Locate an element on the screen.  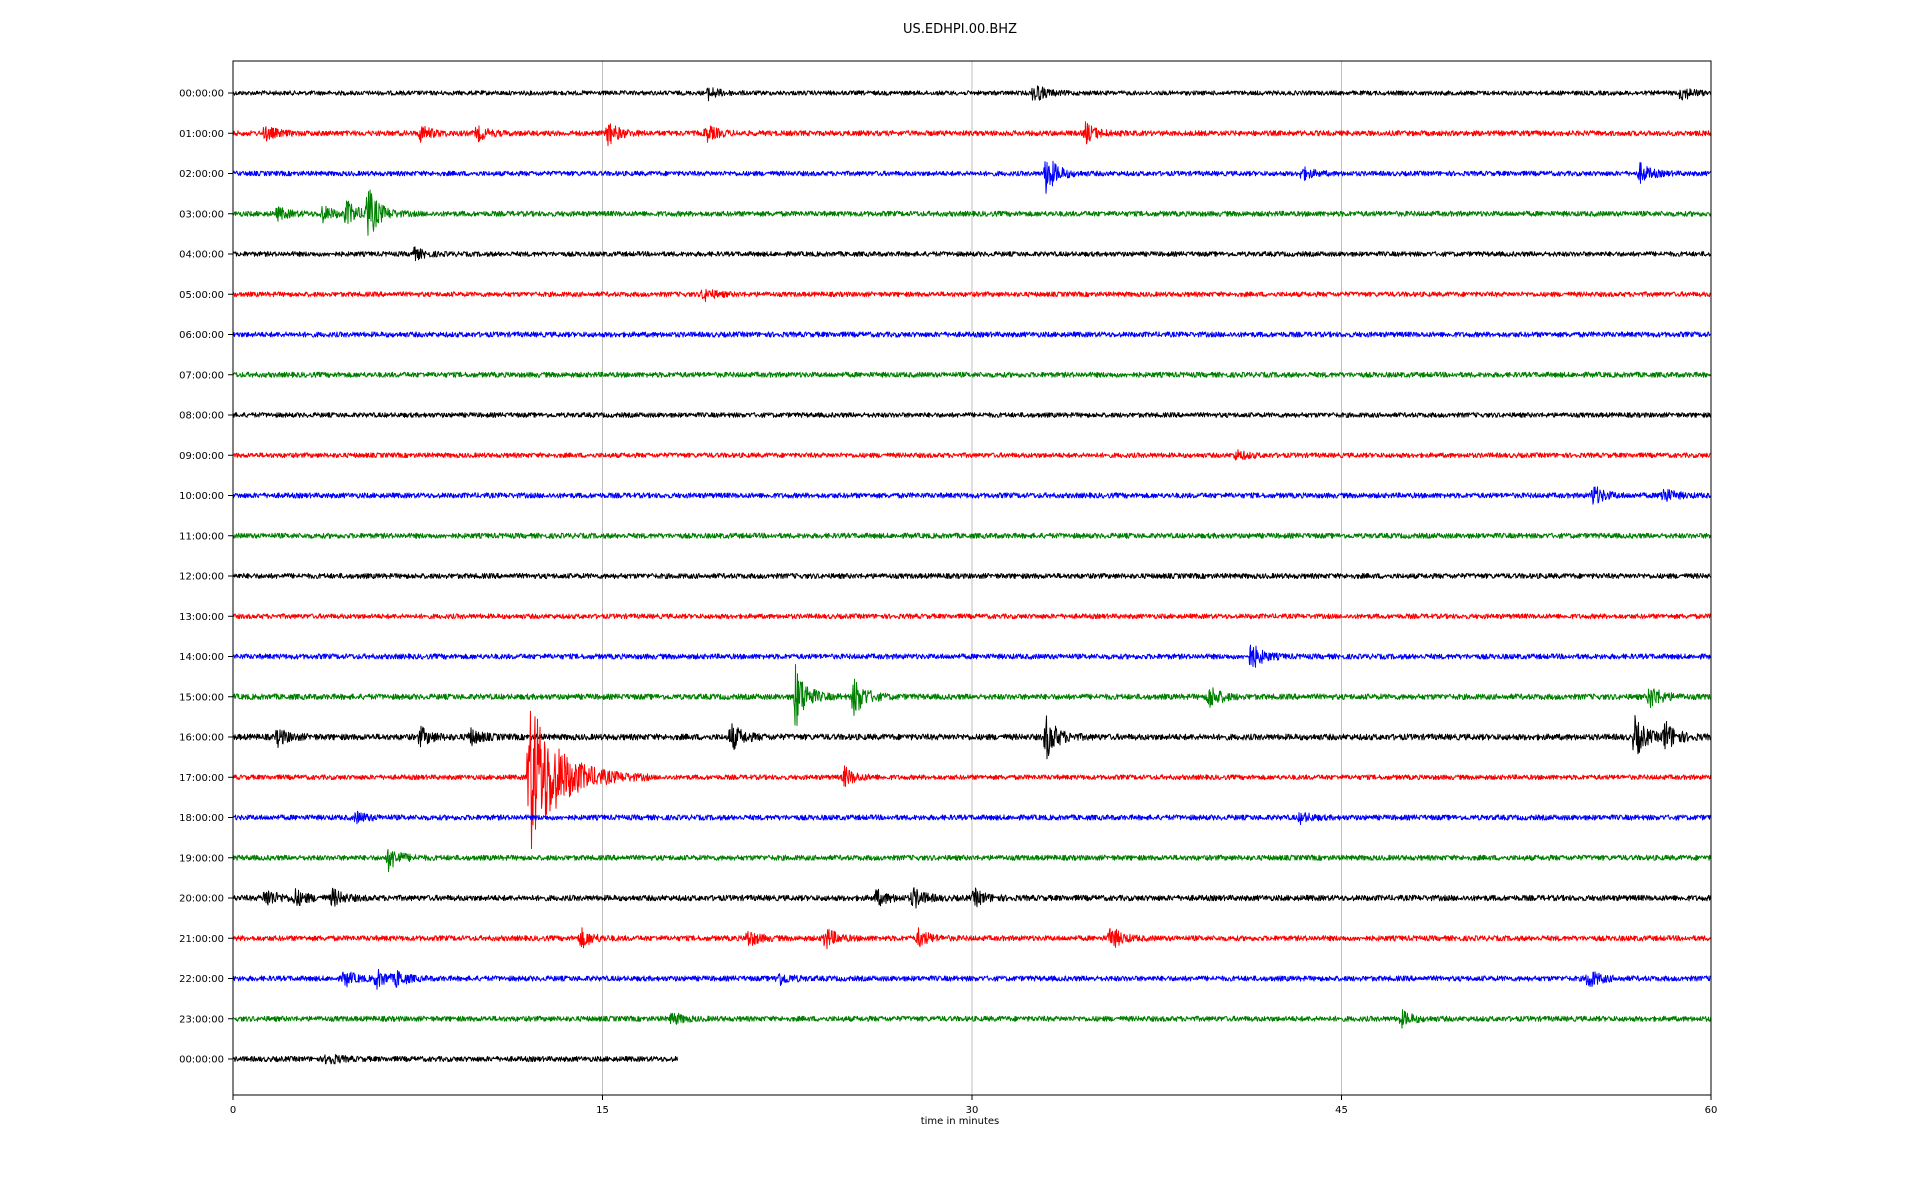
row-label: 09:00:00 is located at coordinates (201, 456).